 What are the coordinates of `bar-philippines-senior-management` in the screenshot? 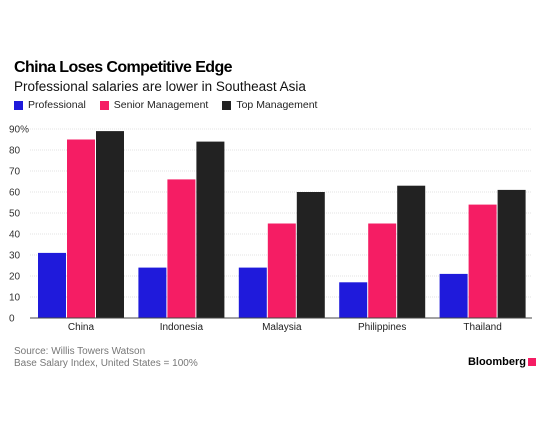 It's located at (382, 270).